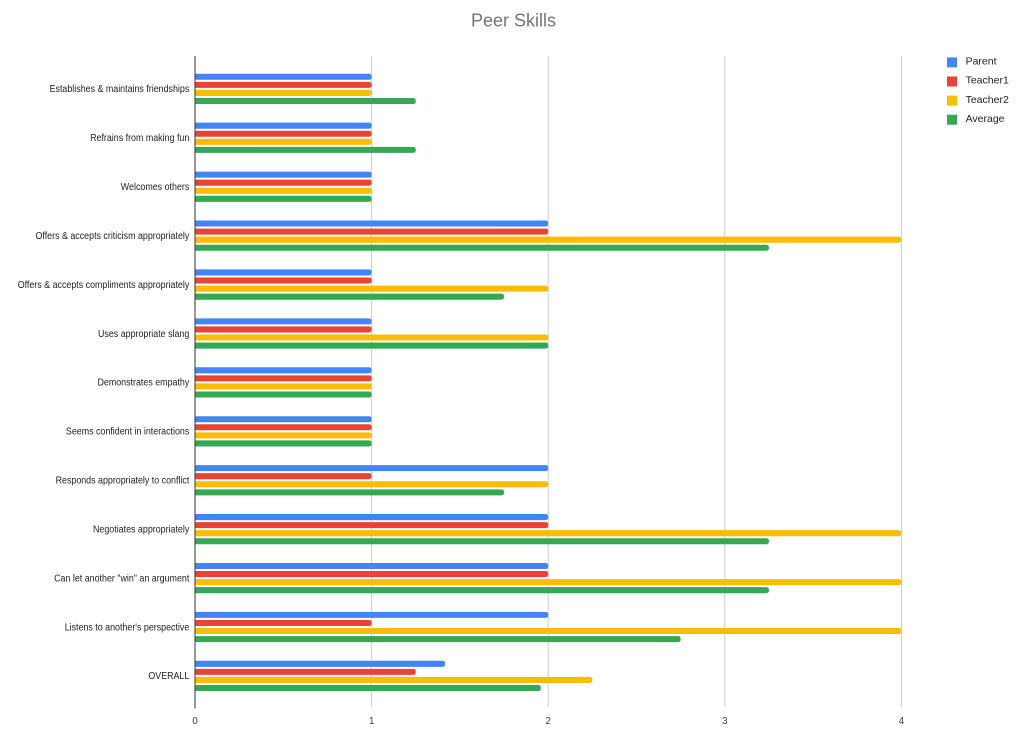 Image resolution: width=1024 pixels, height=741 pixels. Describe the element at coordinates (121, 578) in the screenshot. I see `svg-text:Can let another "win" an argum: Can let another "win" an argument` at that location.